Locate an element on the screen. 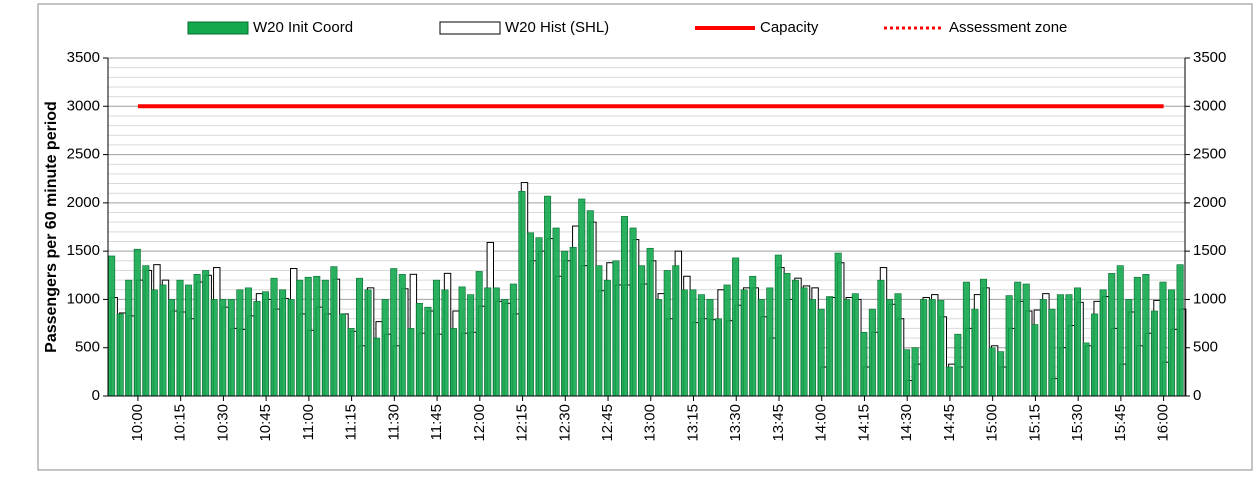 This screenshot has height=478, width=1256. y2-tick-label: 2500 is located at coordinates (1209, 154).